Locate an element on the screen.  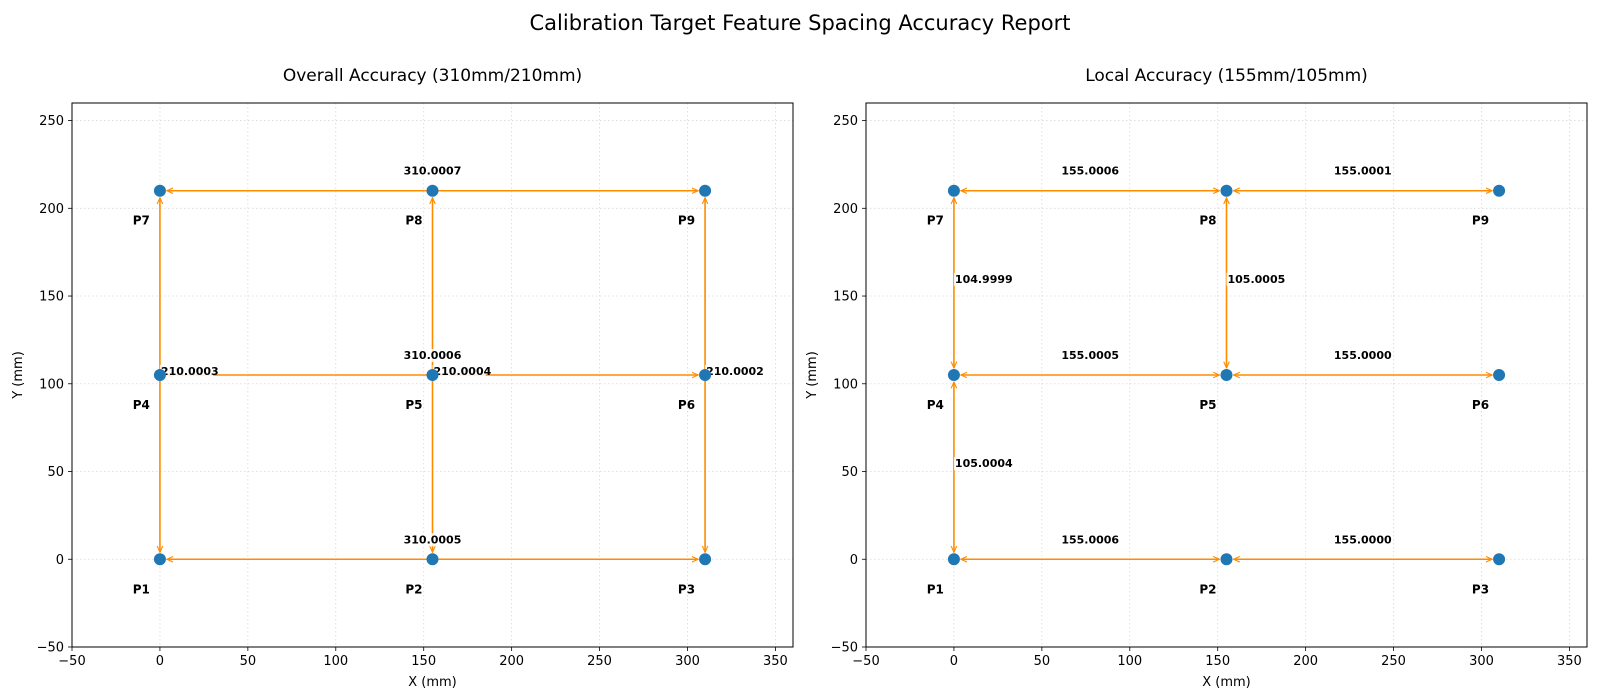
measurement-label: 310.0007 is located at coordinates (433, 171).